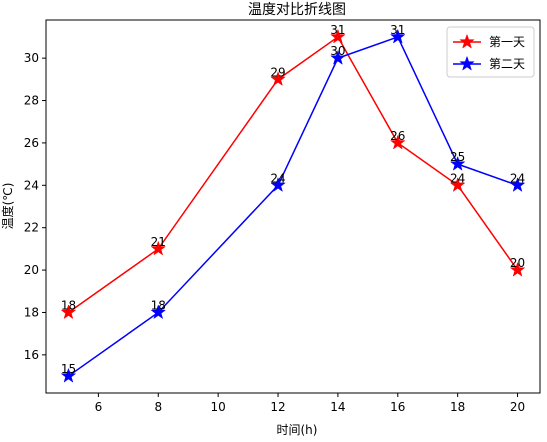  I want to click on x-tick-label: 20, so click(517, 407).